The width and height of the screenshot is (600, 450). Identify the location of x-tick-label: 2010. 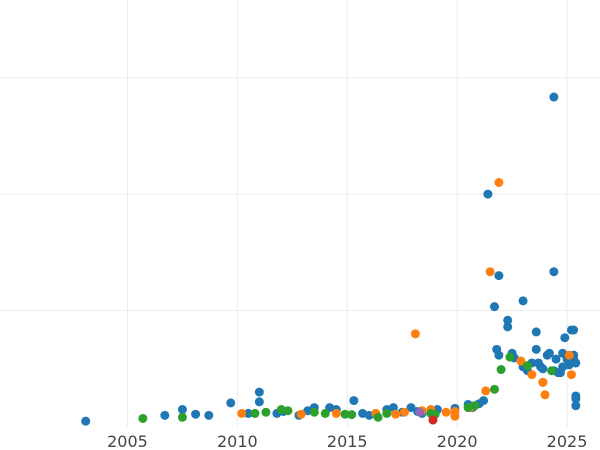
(237, 441).